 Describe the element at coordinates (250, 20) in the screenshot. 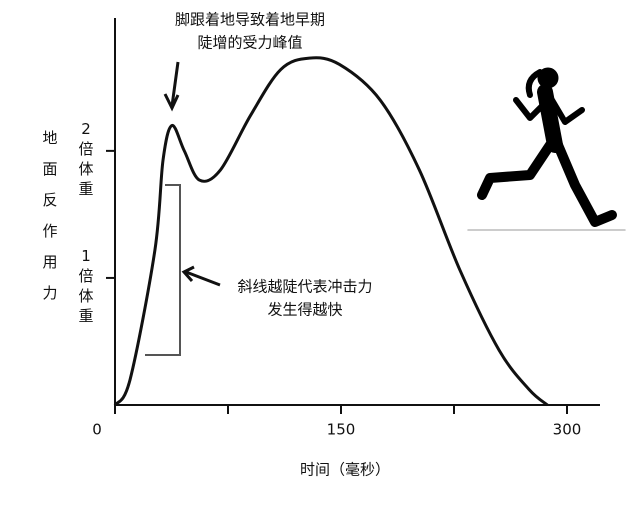

I see `annotation: 脚跟着地导致着地早期` at that location.